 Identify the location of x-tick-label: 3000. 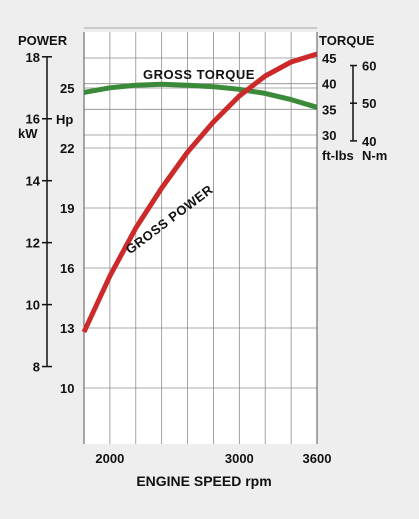
(239, 458).